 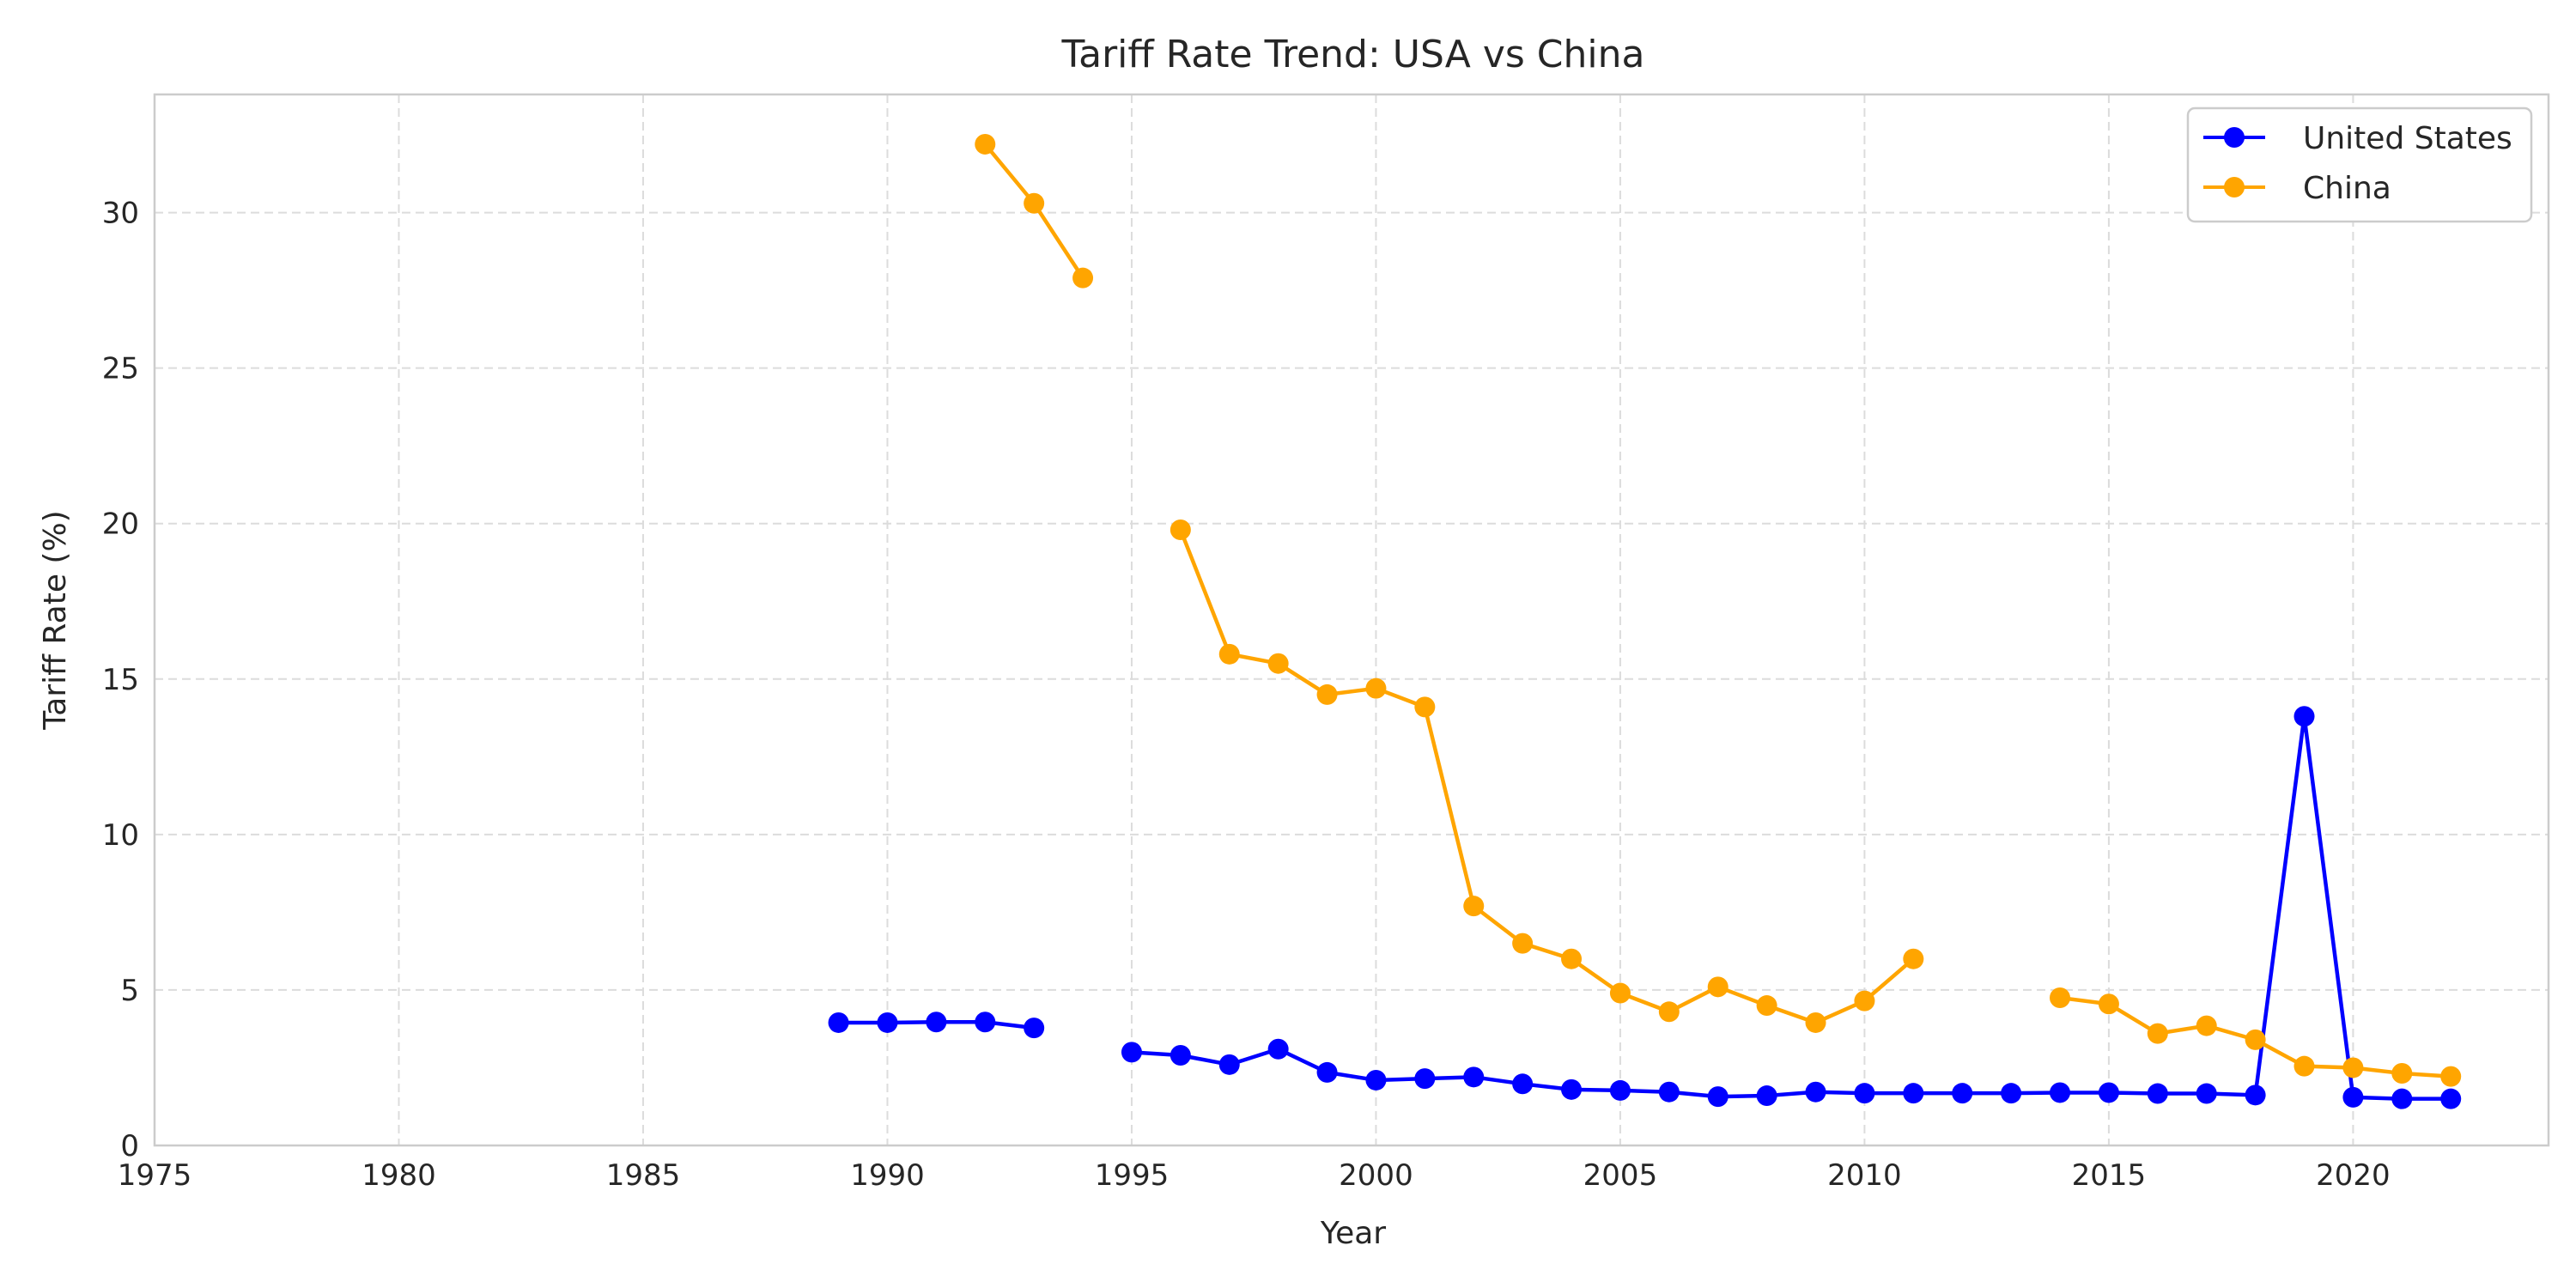 I want to click on y-axis-label: Tariff Rate (%), so click(x=56, y=620).